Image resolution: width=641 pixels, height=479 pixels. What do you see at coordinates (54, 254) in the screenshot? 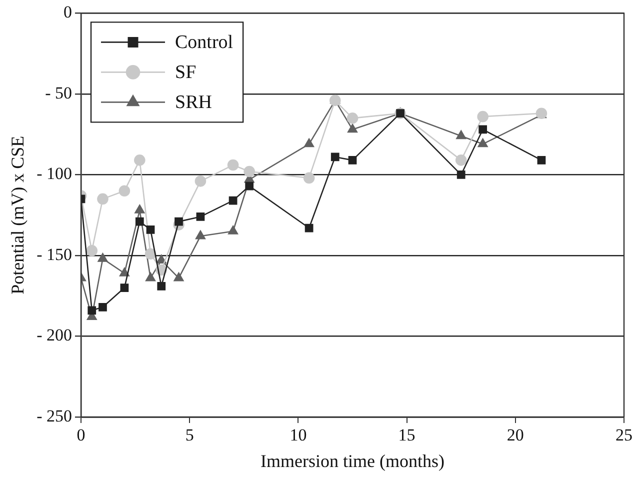
I see `y-tick-label: - 150` at bounding box center [54, 254].